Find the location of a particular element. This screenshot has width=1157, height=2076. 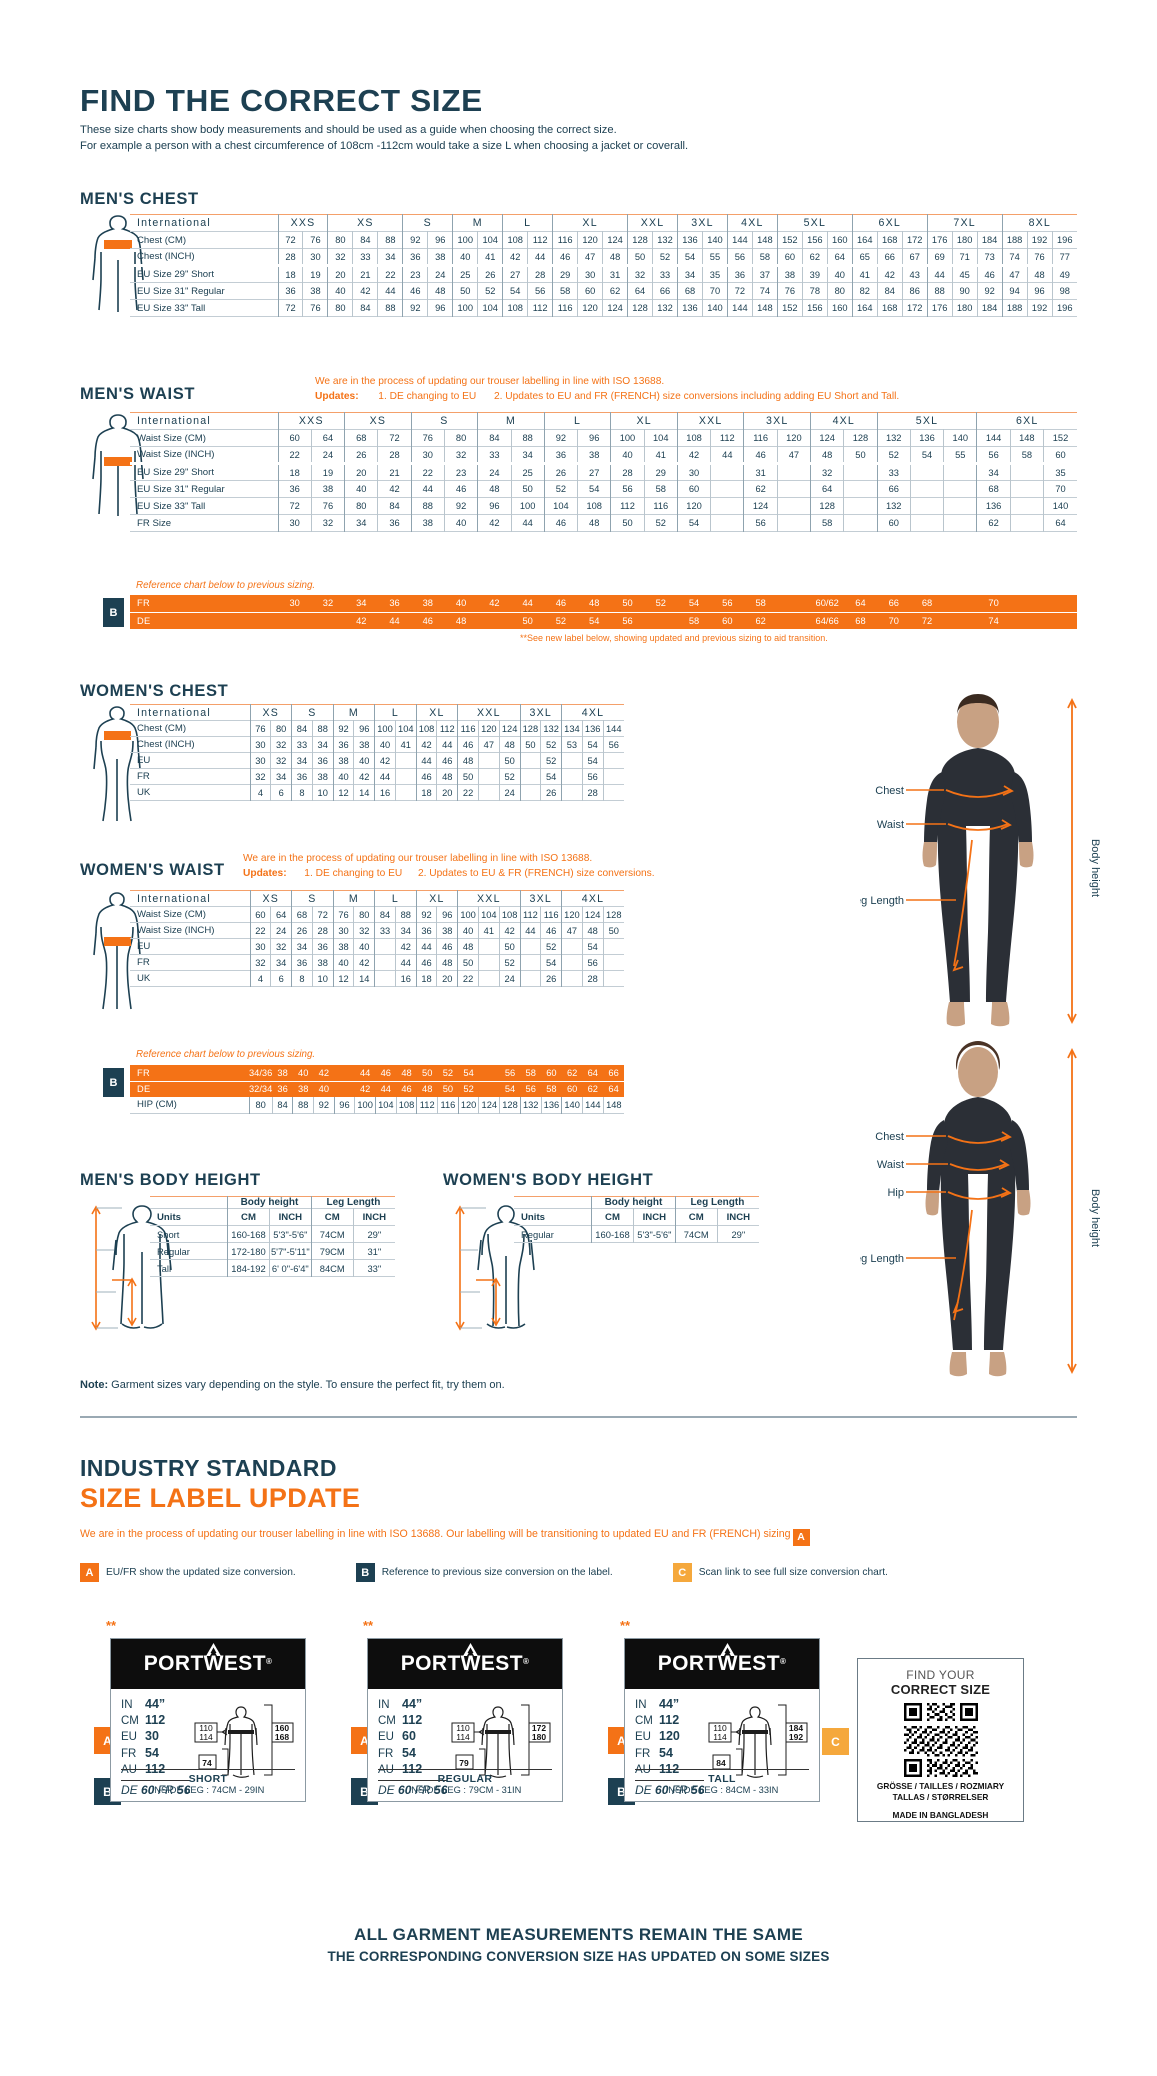

reference-cell: 56 is located at coordinates (627, 620).